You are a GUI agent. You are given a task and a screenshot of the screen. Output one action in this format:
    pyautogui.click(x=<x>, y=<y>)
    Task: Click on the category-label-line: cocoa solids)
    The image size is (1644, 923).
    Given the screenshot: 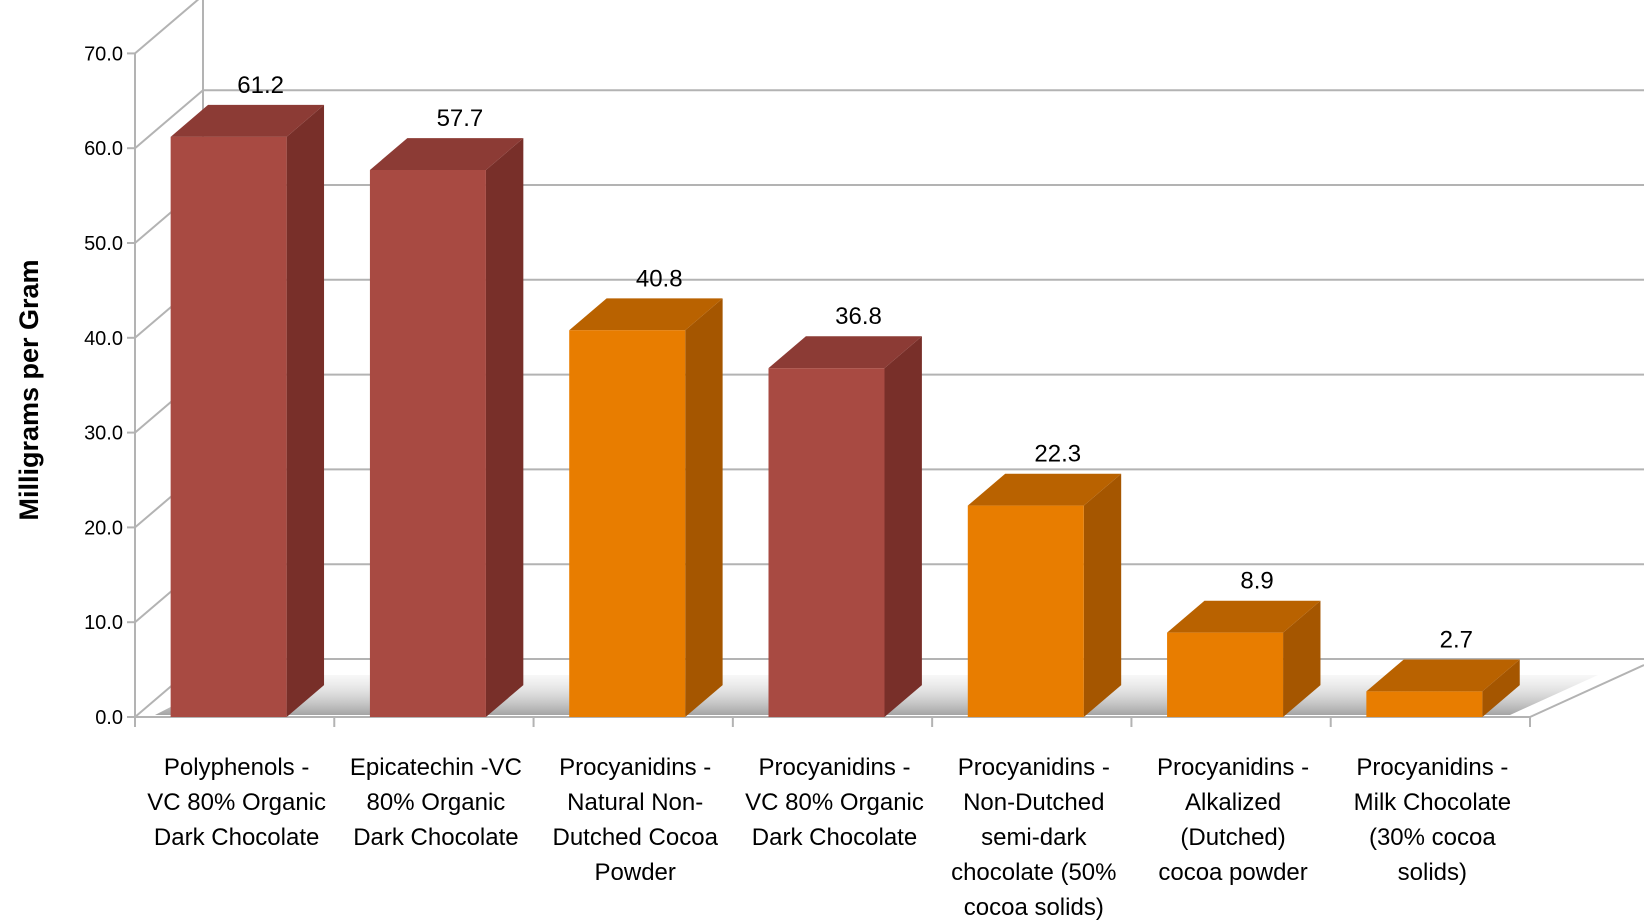 What is the action you would take?
    pyautogui.click(x=1034, y=907)
    